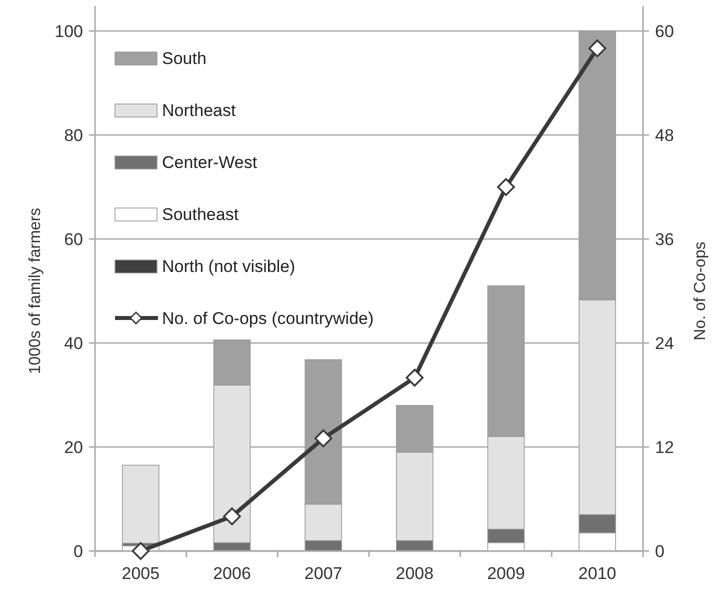 This screenshot has width=722, height=596. Describe the element at coordinates (184, 58) in the screenshot. I see `legend-label: South` at that location.